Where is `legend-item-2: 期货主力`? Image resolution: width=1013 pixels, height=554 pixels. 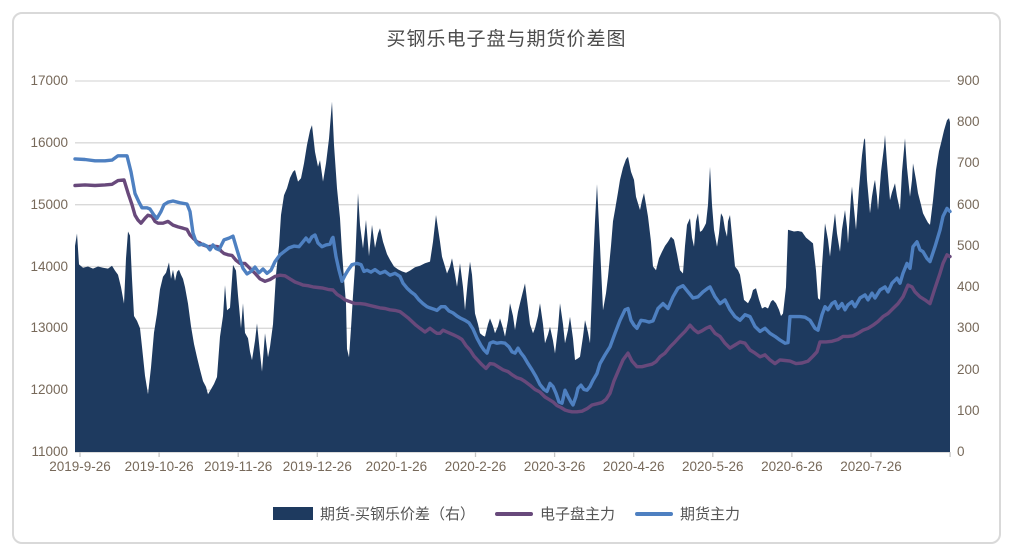
legend-item-2: 期货主力 is located at coordinates (687, 513).